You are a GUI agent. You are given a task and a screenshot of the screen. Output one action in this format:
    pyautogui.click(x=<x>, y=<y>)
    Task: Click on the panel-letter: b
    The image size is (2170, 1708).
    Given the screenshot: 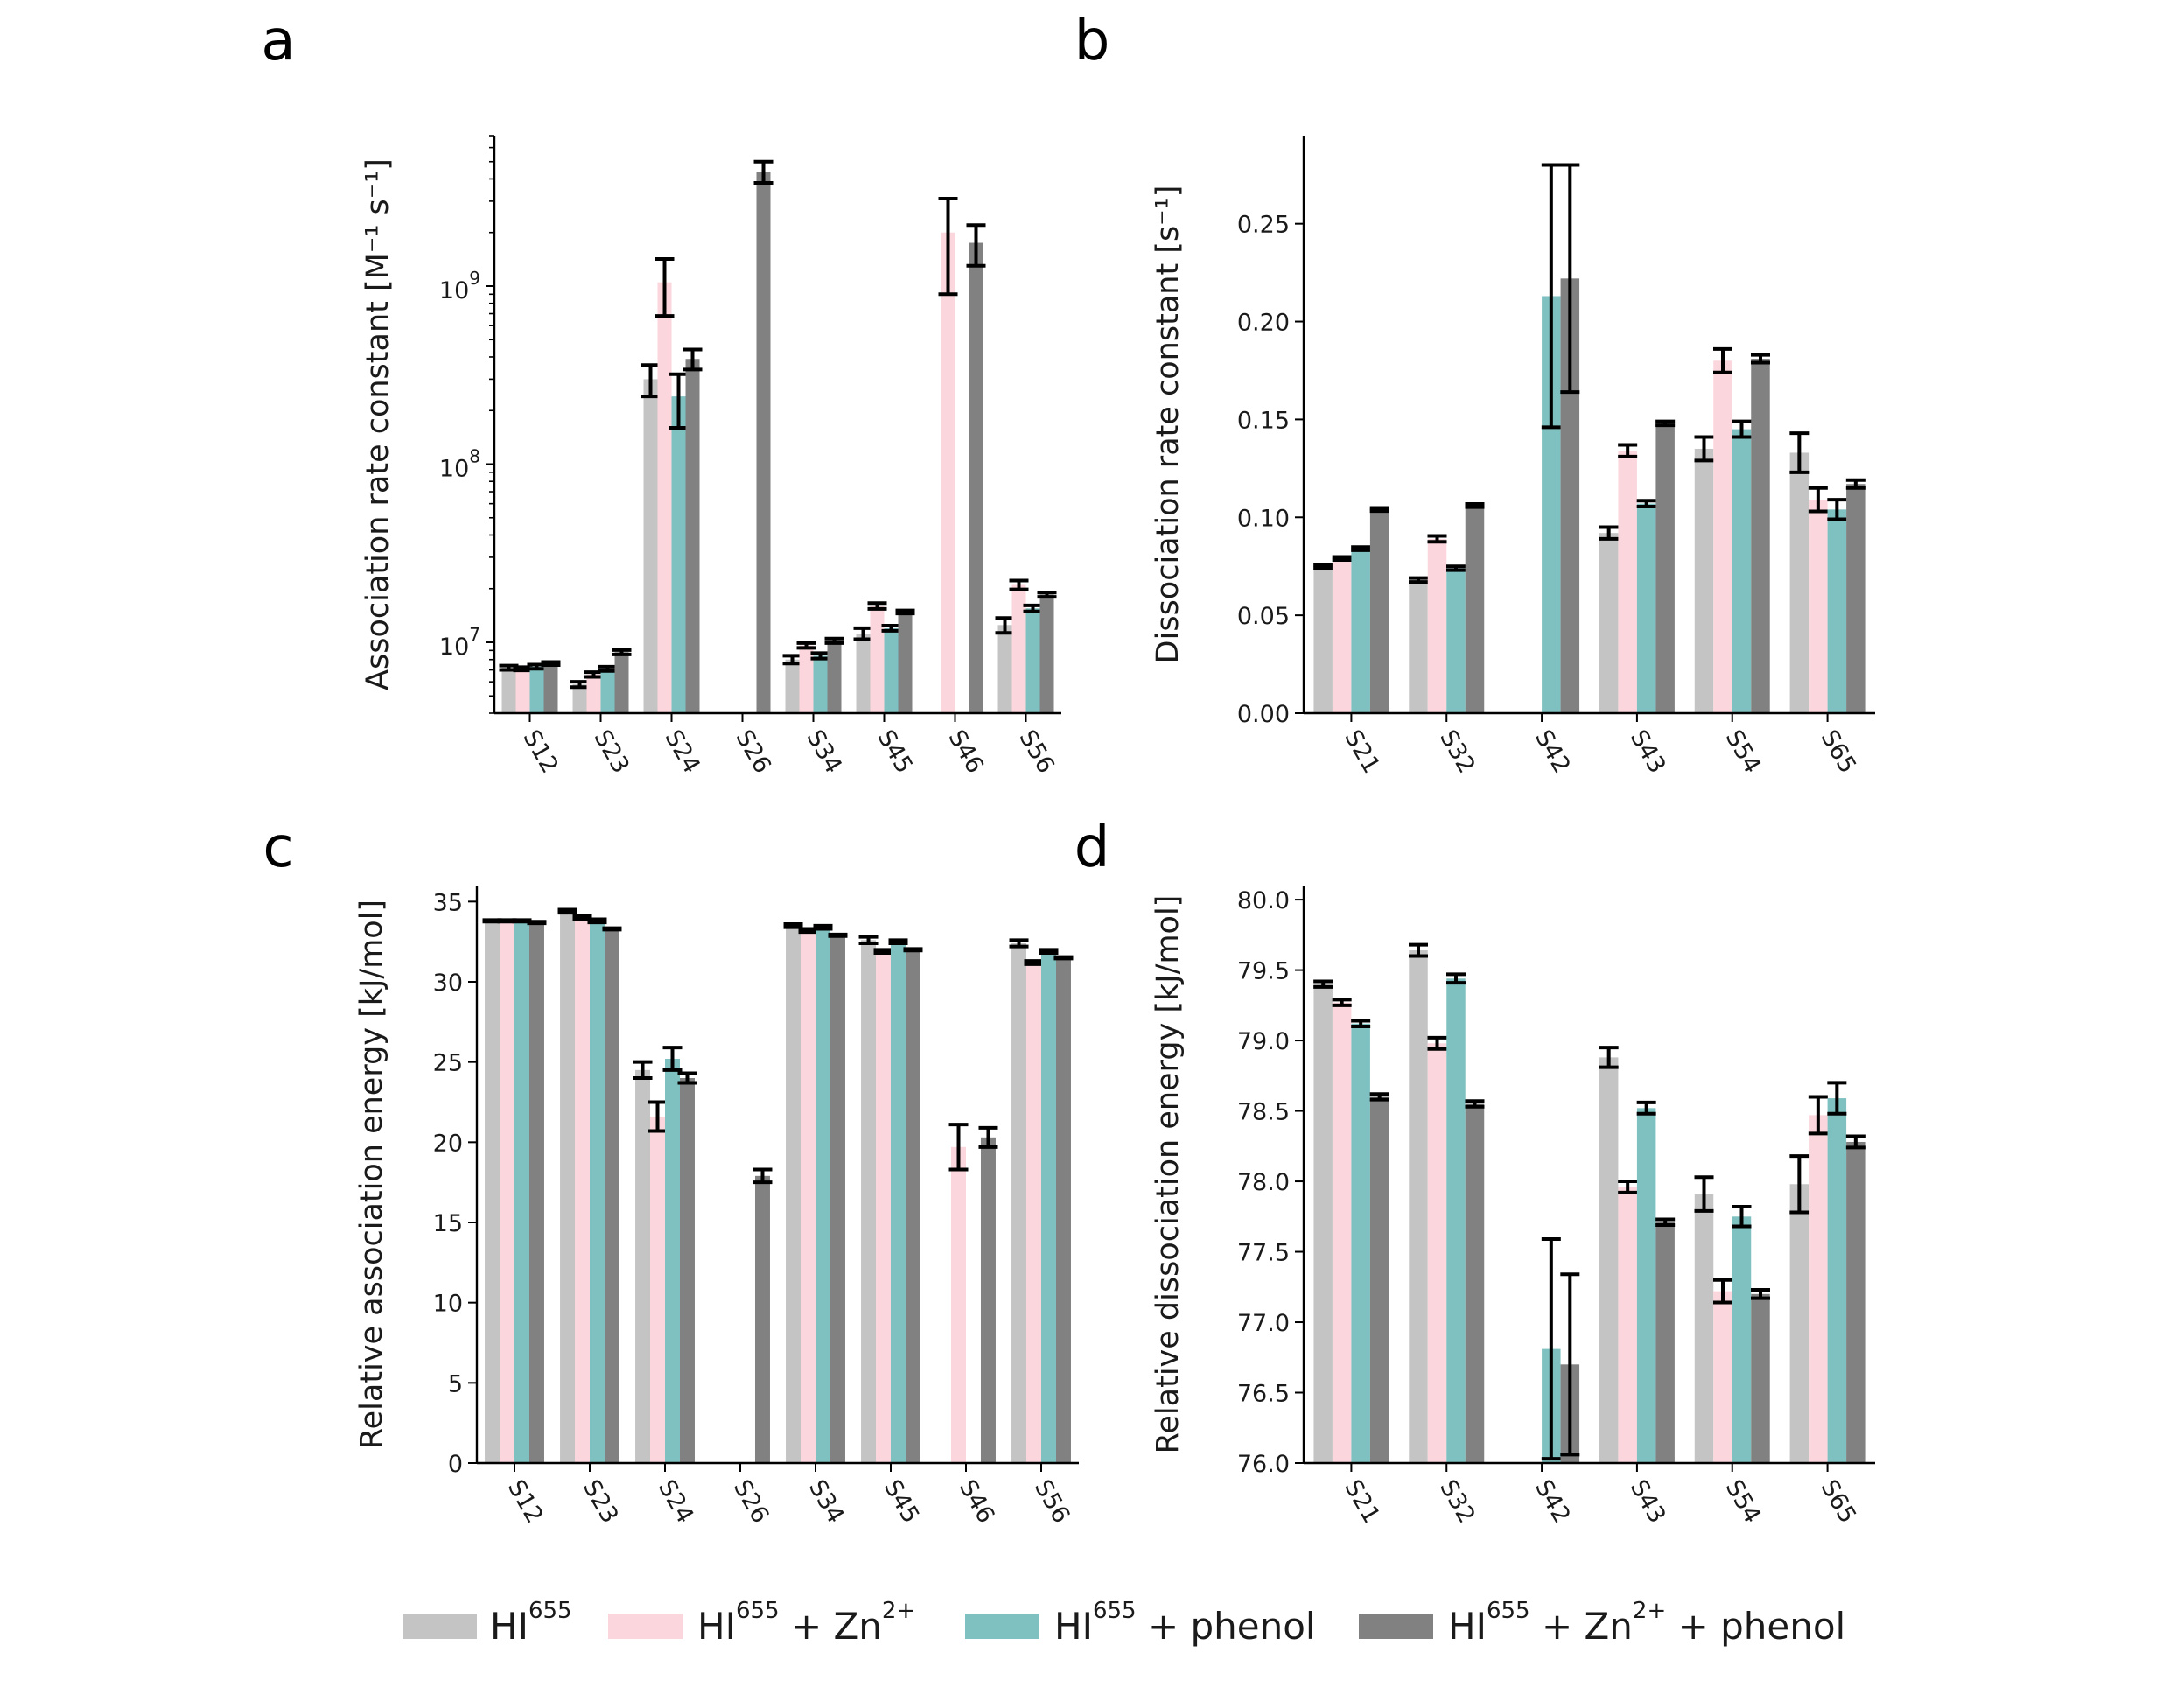 What is the action you would take?
    pyautogui.click(x=1092, y=41)
    